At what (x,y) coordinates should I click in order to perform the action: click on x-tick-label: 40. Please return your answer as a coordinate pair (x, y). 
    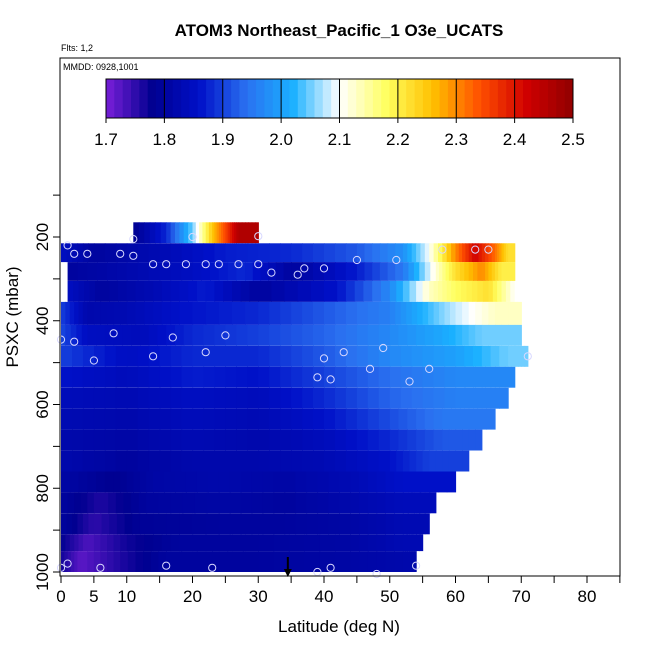
    Looking at the image, I should click on (324, 596).